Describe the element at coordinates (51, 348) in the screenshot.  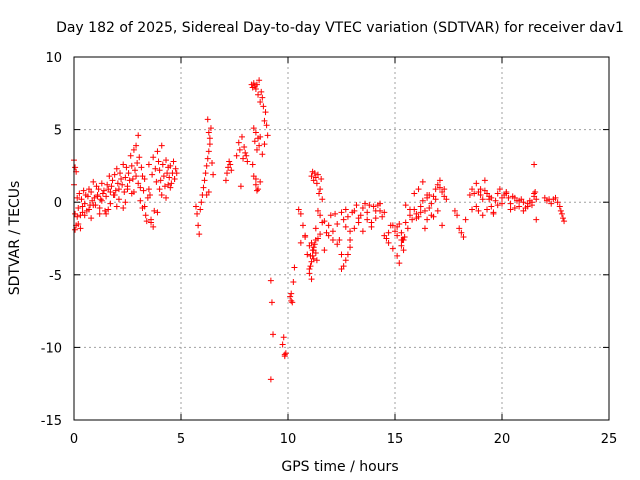
I see `y-tick-label: -10` at that location.